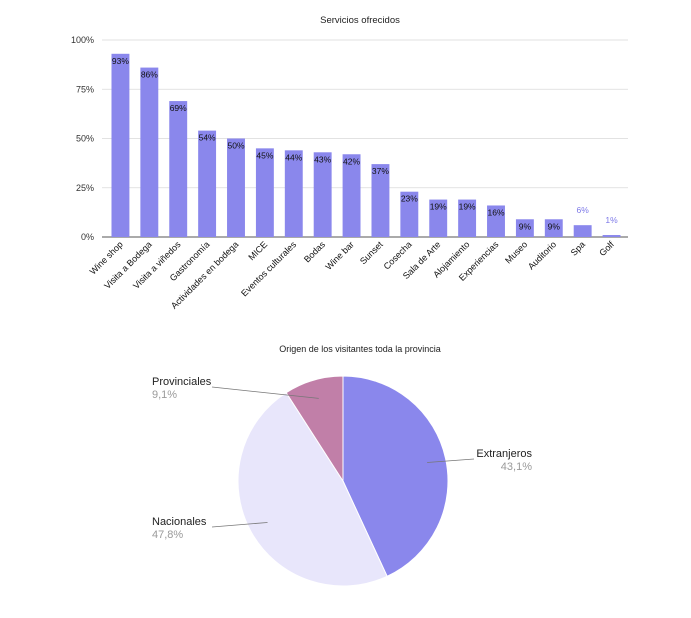  I want to click on category-label-spa: Spa, so click(578, 248).